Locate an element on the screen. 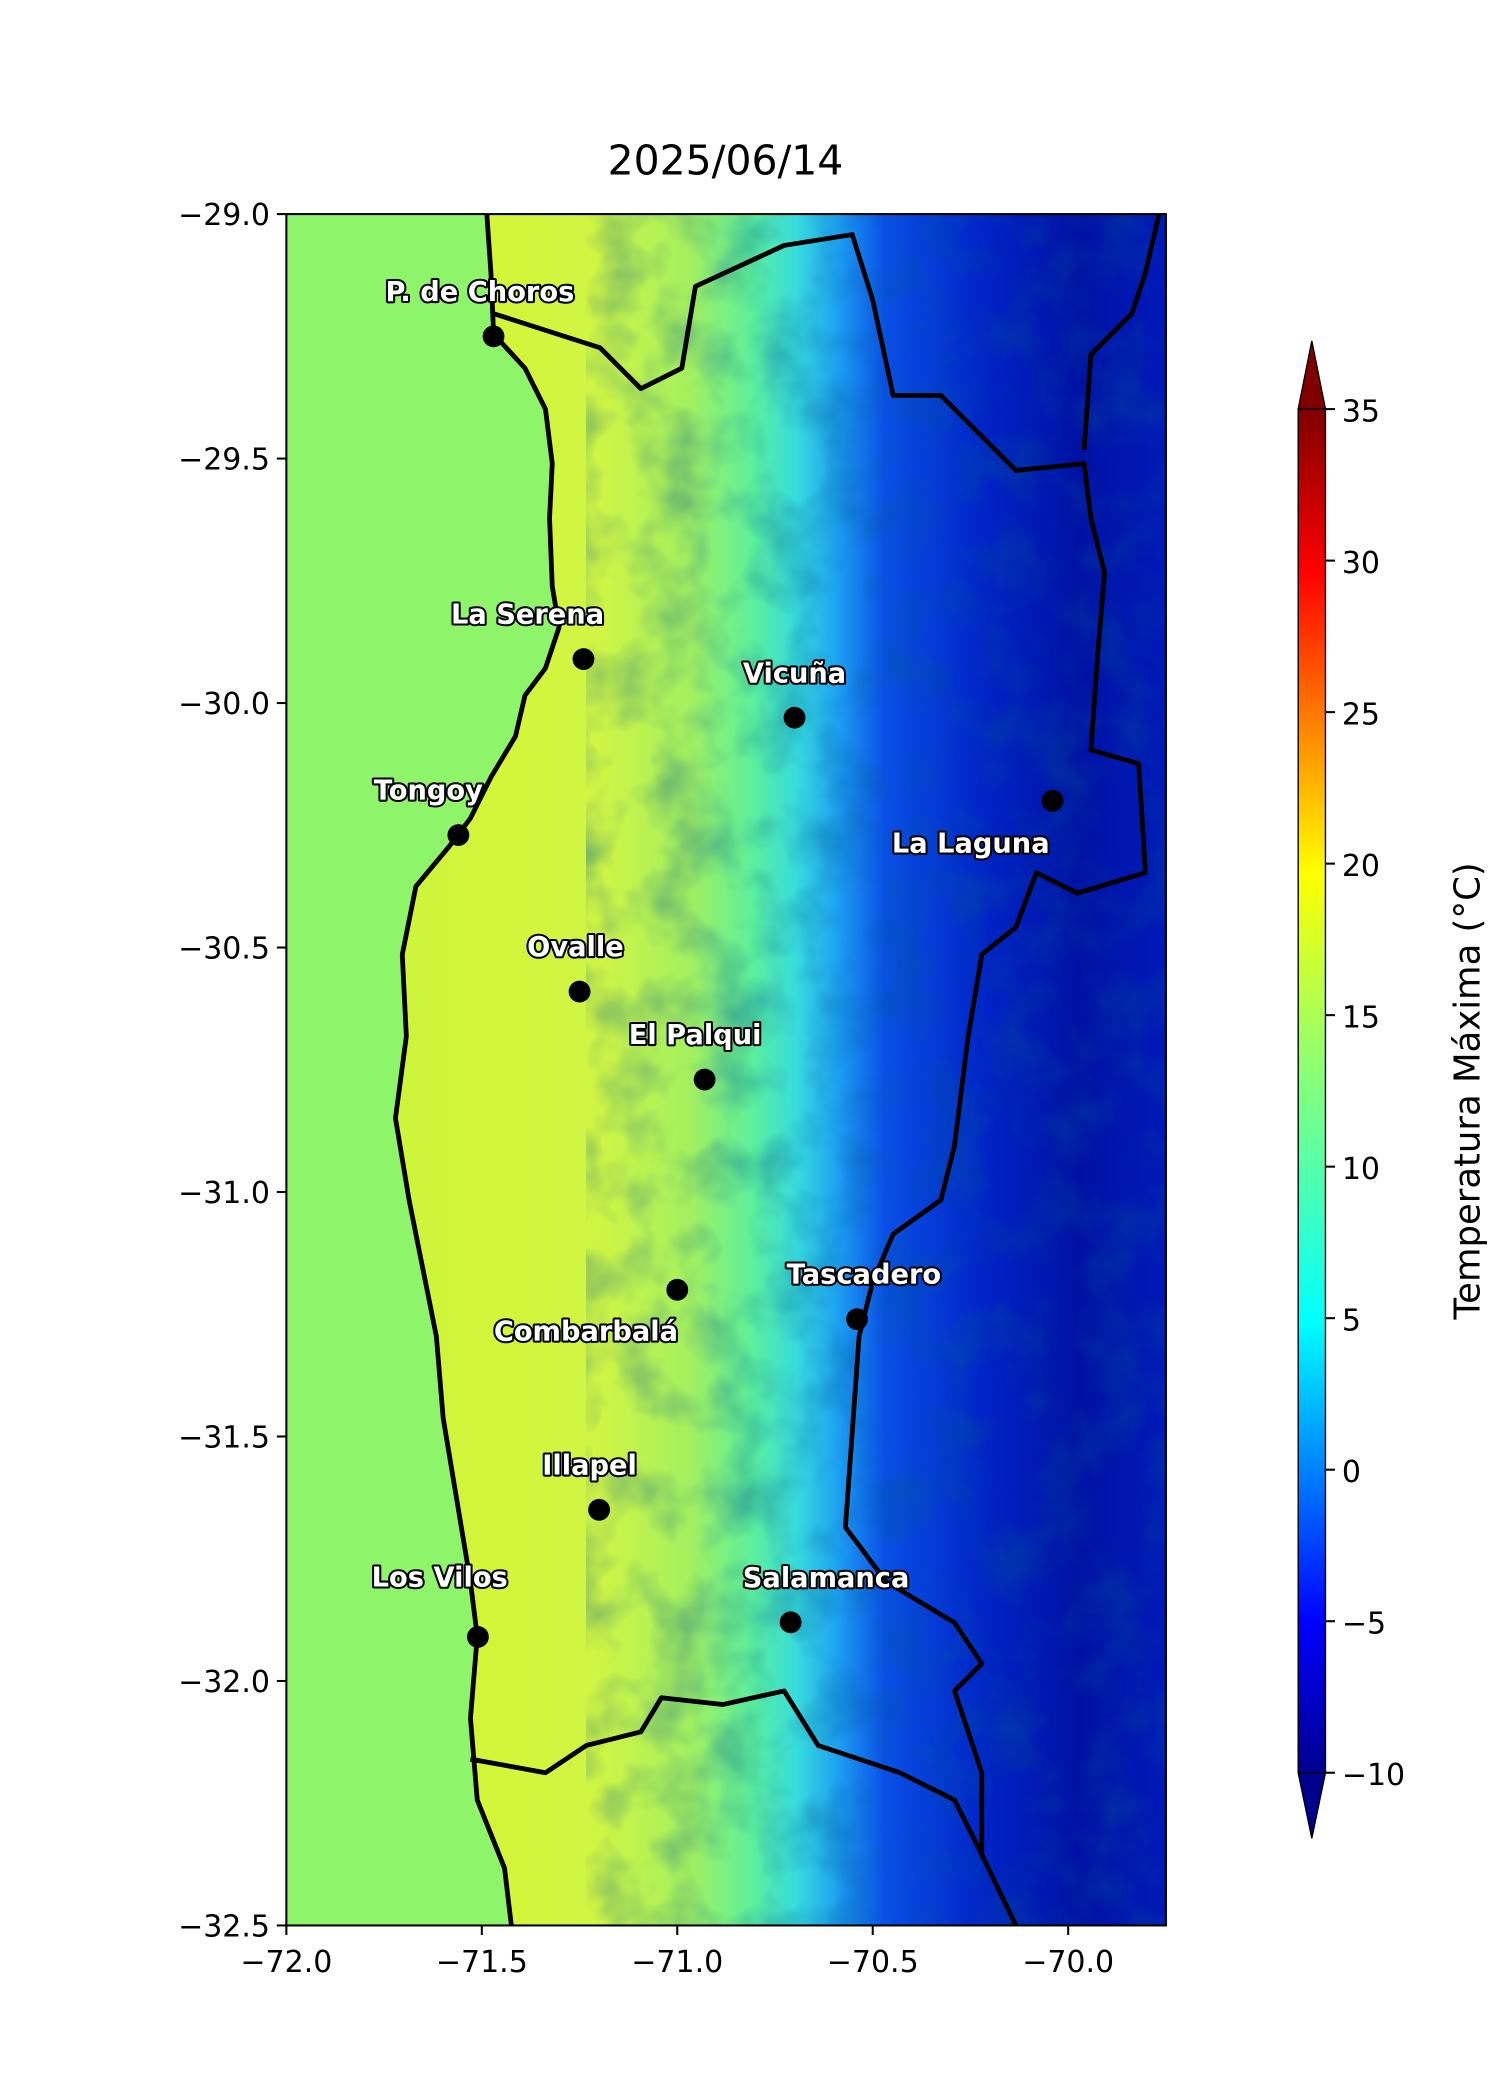  colorbar-tick-label: 25 is located at coordinates (1361, 714).